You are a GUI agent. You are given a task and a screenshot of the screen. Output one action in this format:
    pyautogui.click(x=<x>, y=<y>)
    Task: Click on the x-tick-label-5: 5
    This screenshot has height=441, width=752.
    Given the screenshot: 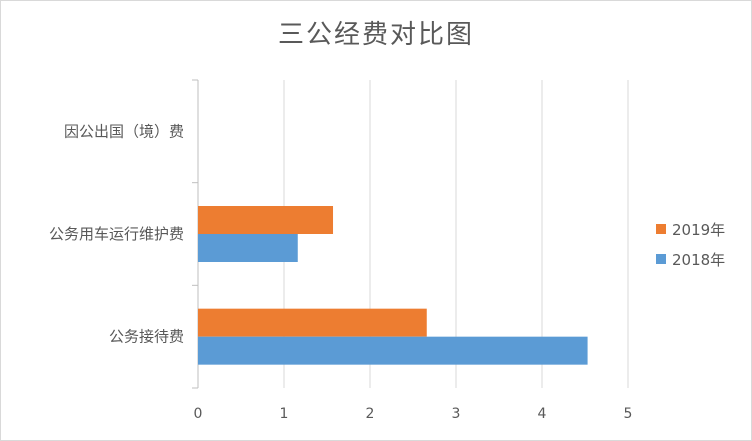 What is the action you would take?
    pyautogui.click(x=628, y=414)
    